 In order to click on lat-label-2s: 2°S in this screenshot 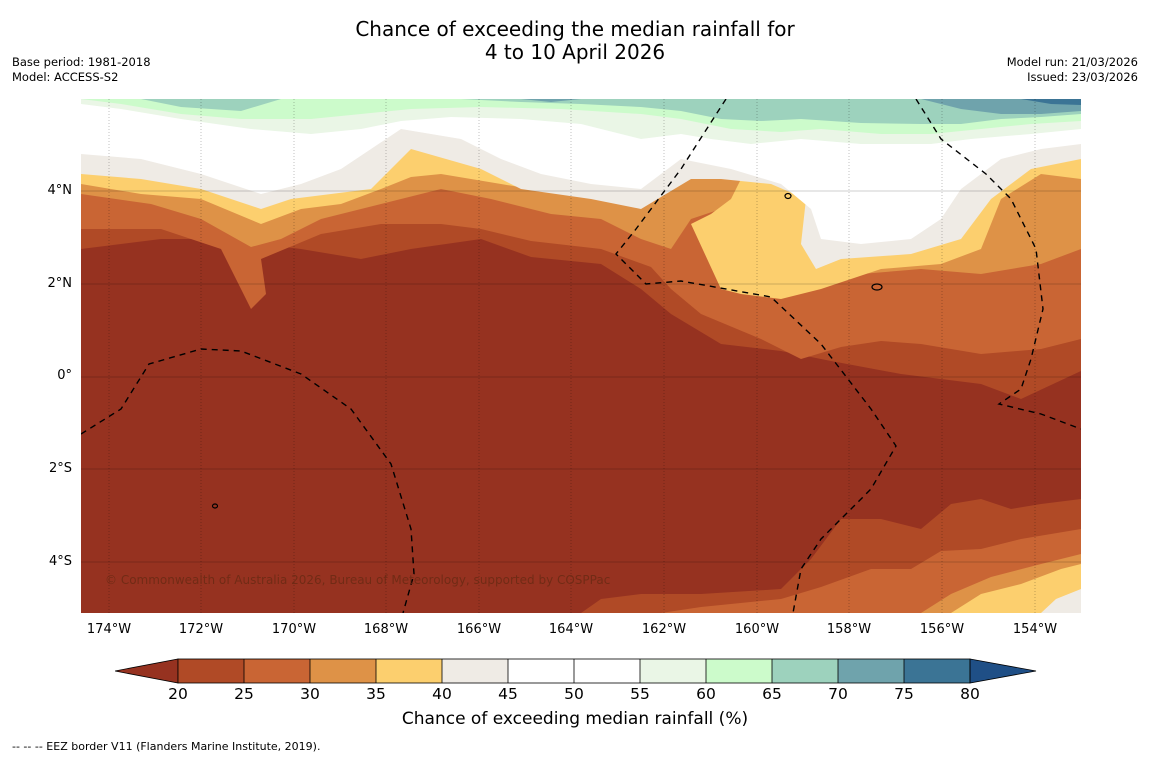, I will do `click(60, 468)`.